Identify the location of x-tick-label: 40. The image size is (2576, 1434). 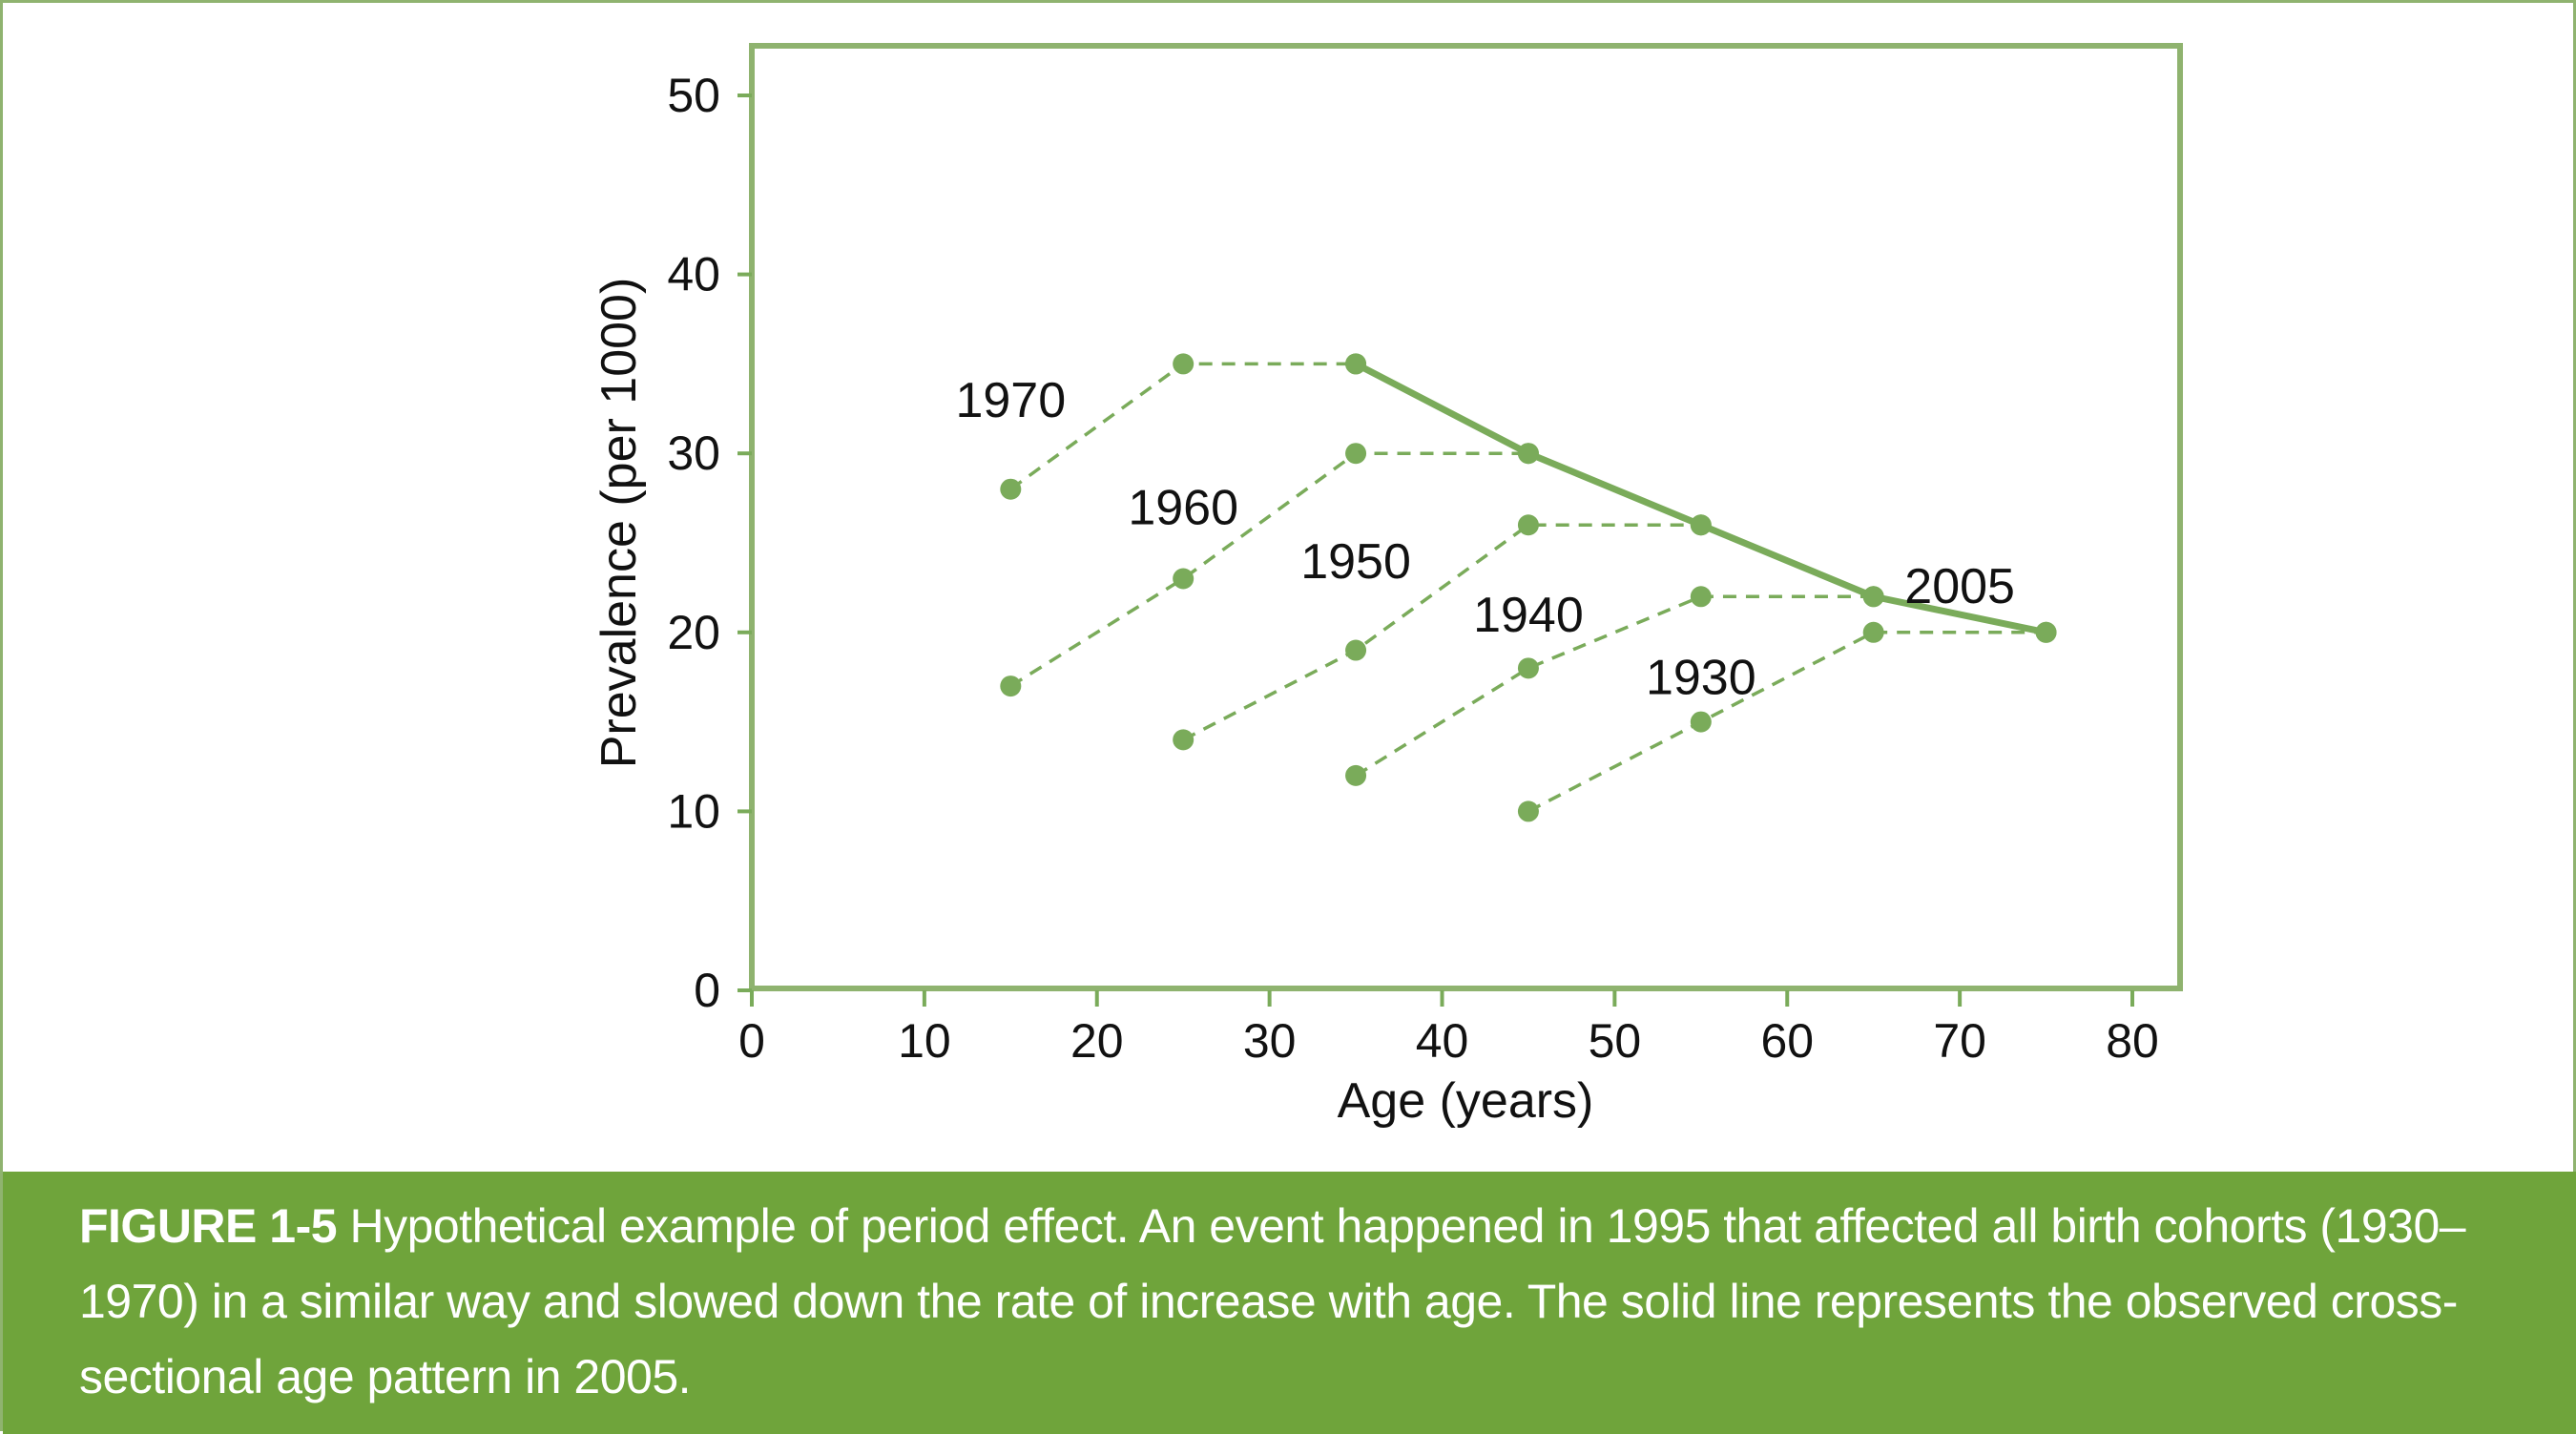
(1442, 1041).